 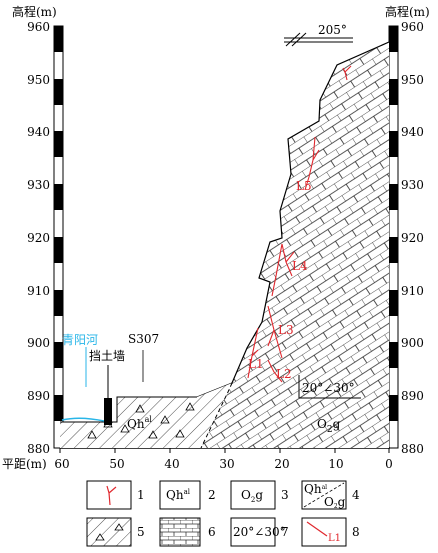 What do you see at coordinates (223, 513) in the screenshot?
I see `legend: 1 Qhal 2 O2g 3 Qhal O2g 4 5 6` at bounding box center [223, 513].